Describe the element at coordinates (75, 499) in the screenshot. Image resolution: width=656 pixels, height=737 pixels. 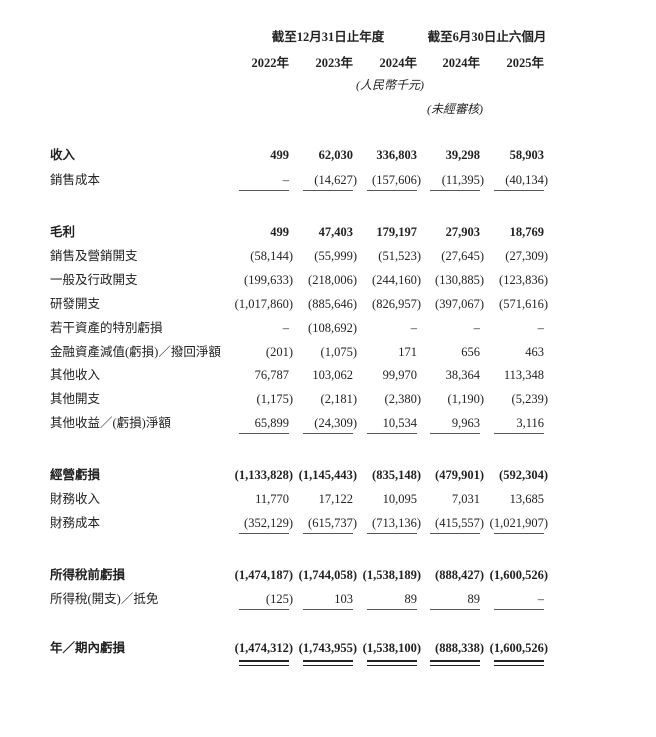
I see `row-label: 財務收入` at that location.